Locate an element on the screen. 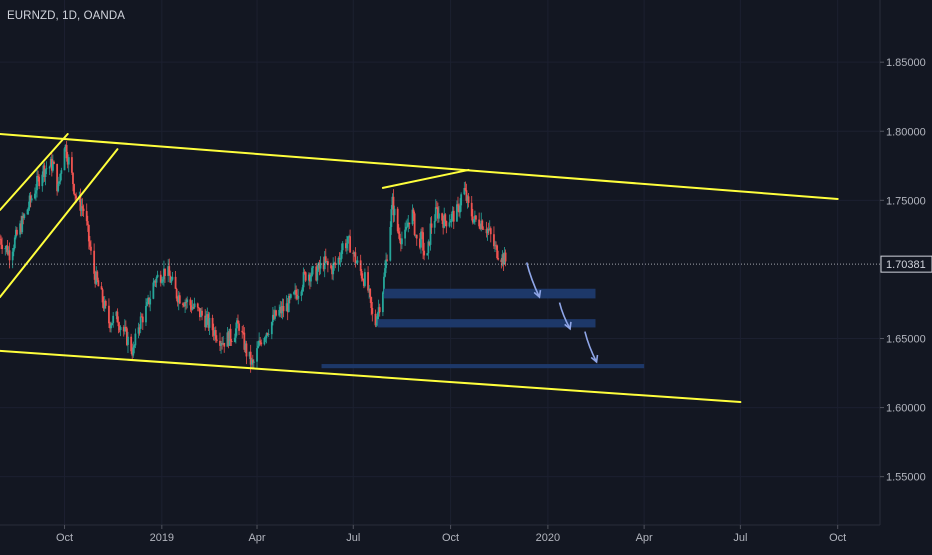 The height and width of the screenshot is (555, 932). x-tick-label-6: Apr is located at coordinates (644, 538).